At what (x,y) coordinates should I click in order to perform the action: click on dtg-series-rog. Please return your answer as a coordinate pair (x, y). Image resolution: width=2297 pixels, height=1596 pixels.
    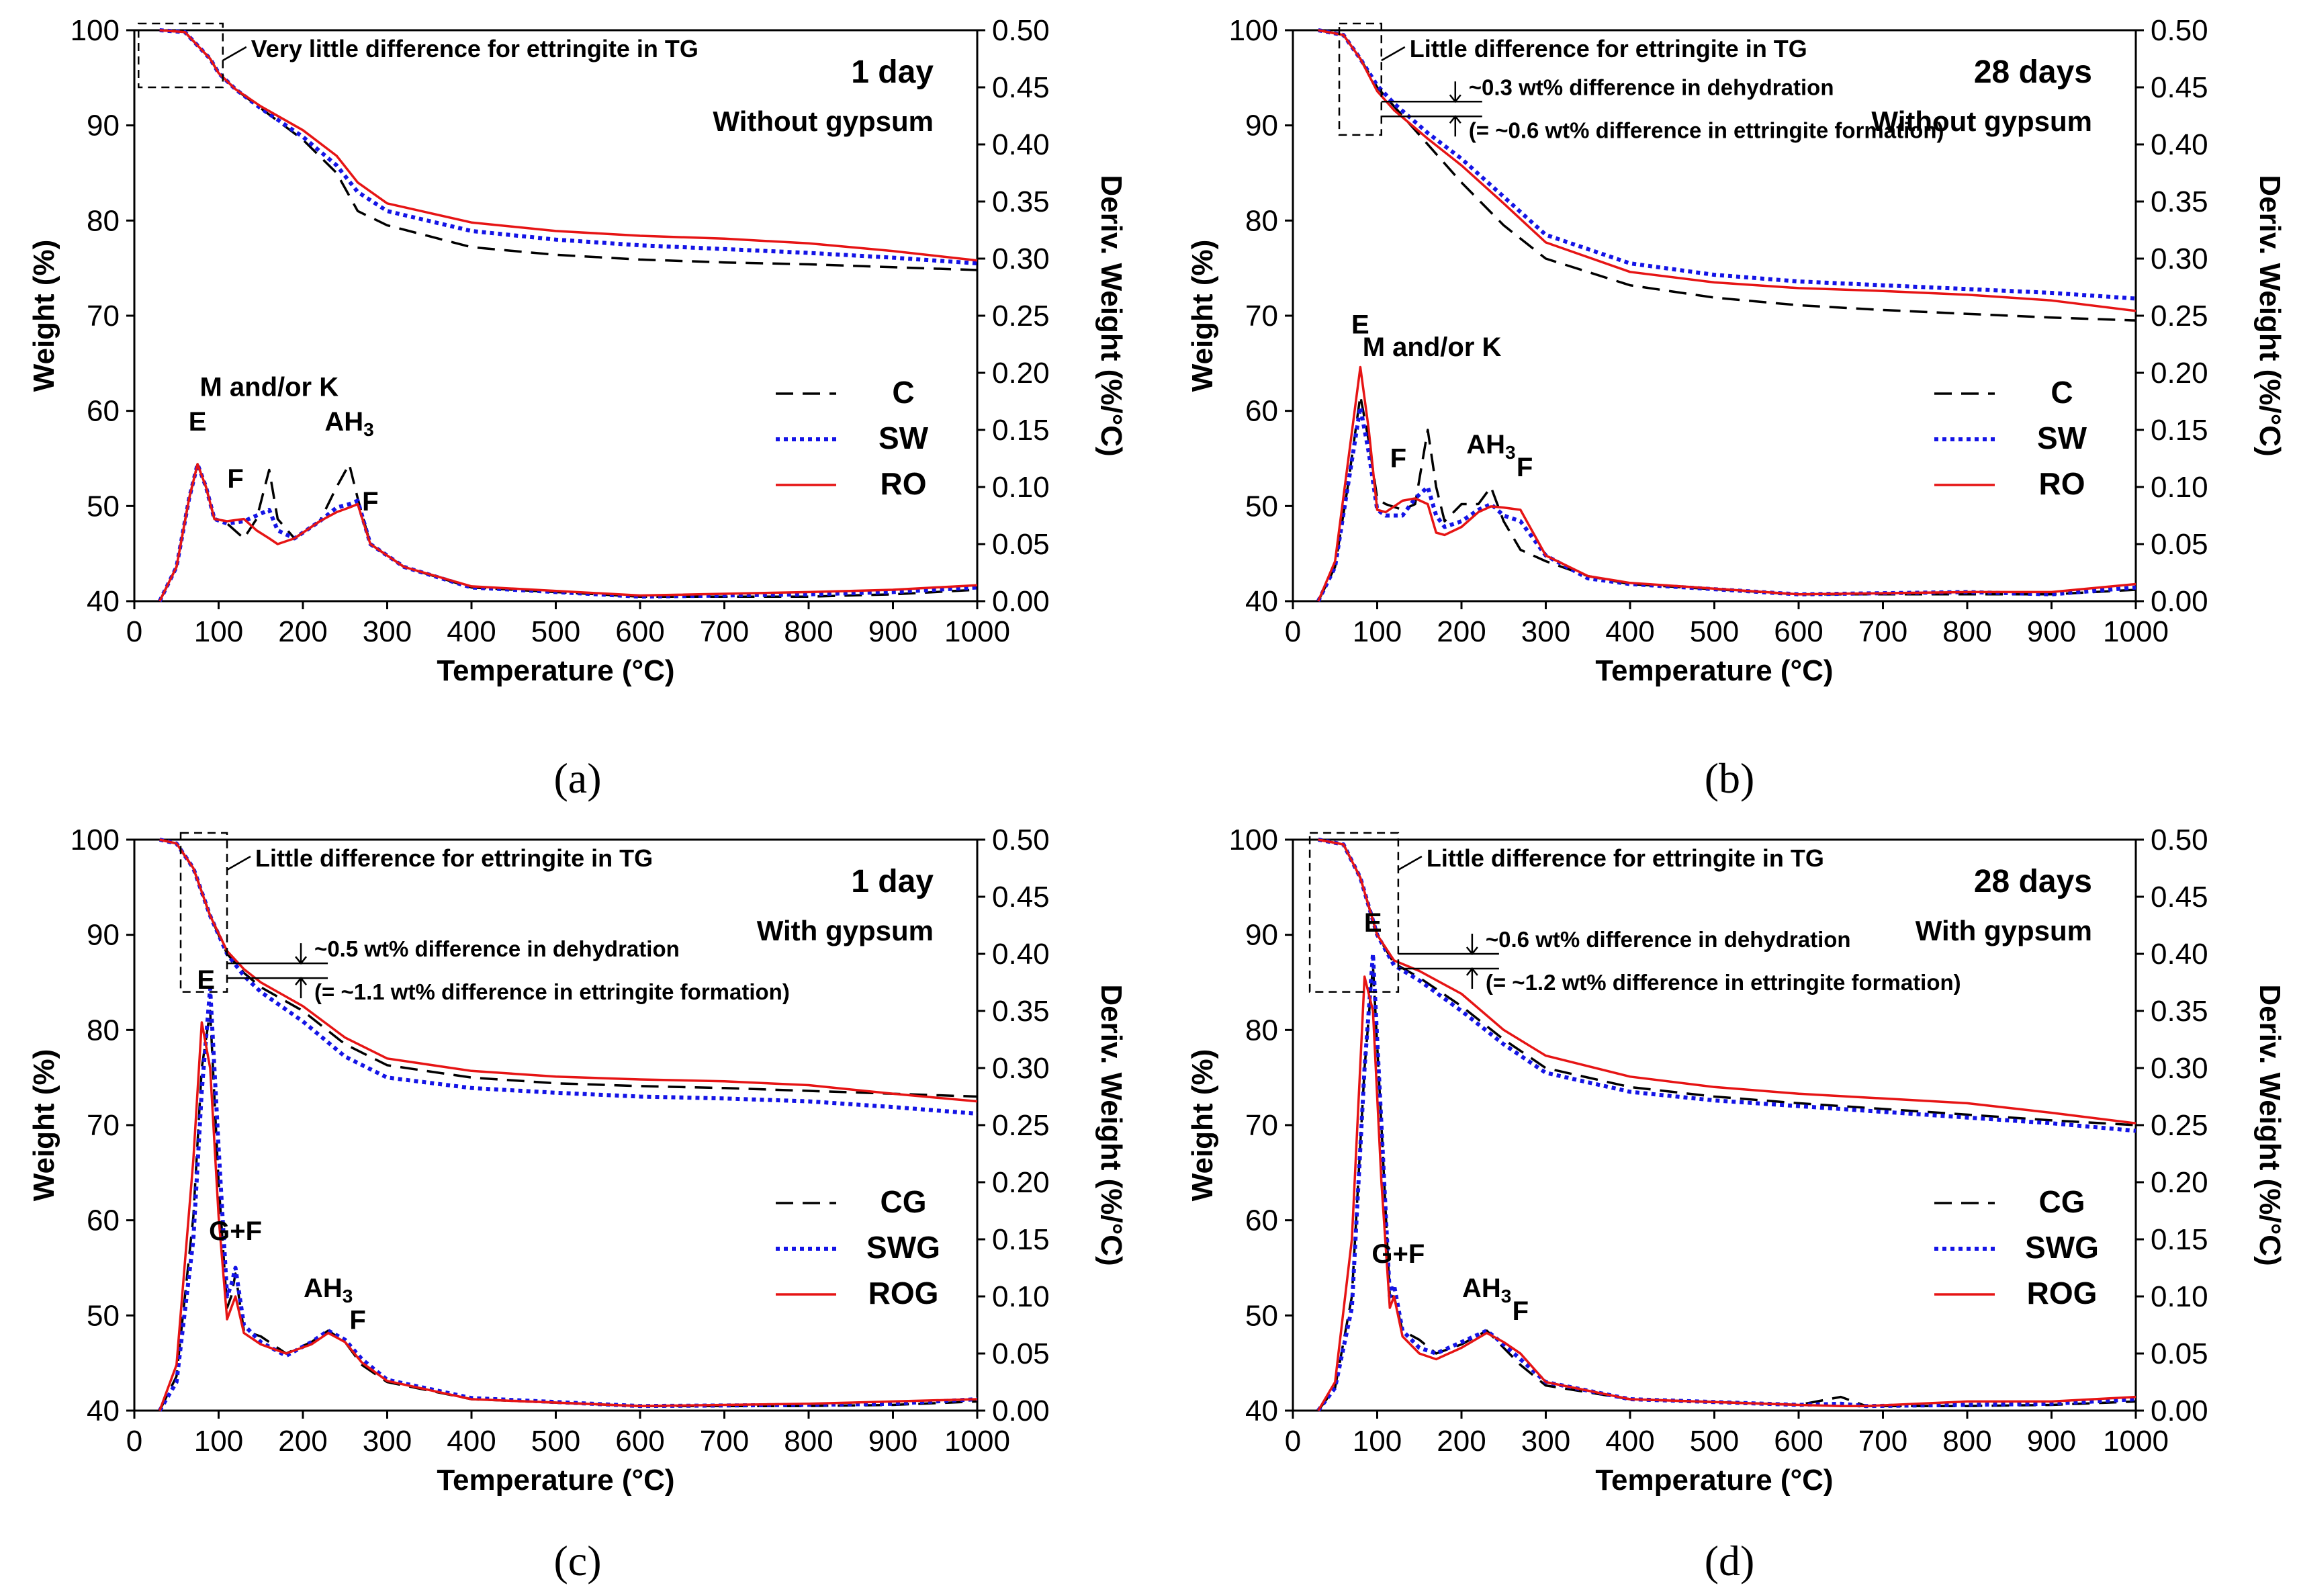
    Looking at the image, I should click on (568, 1216).